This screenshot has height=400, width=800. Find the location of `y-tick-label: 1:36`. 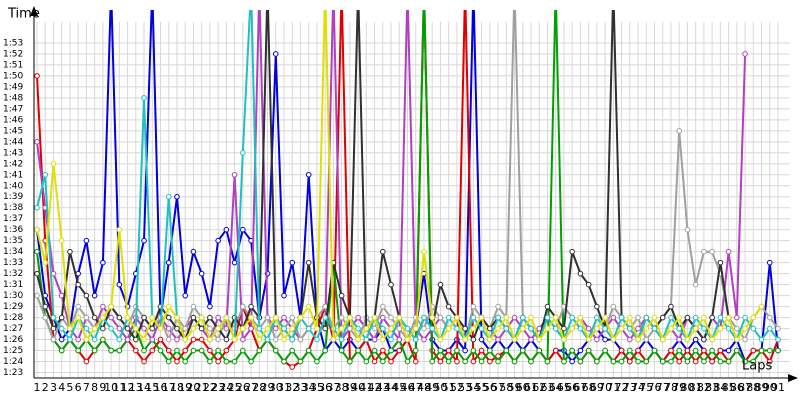

y-tick-label: 1:36 is located at coordinates (13, 230).